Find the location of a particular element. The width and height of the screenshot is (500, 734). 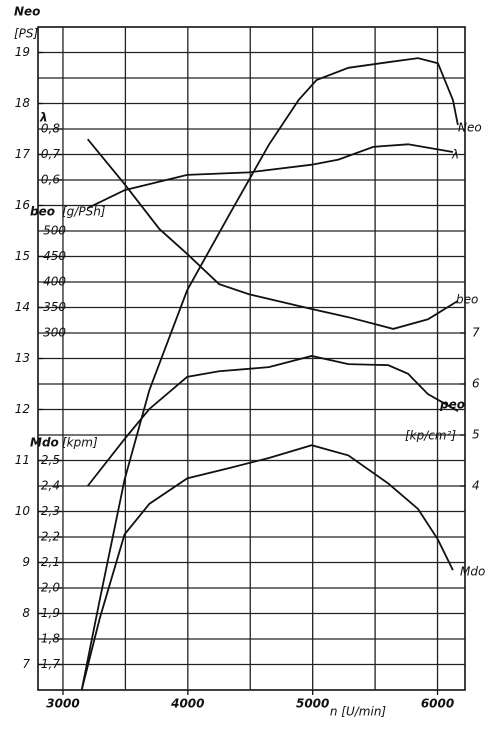

y-tick-label: 2,0 is located at coordinates (50, 588).